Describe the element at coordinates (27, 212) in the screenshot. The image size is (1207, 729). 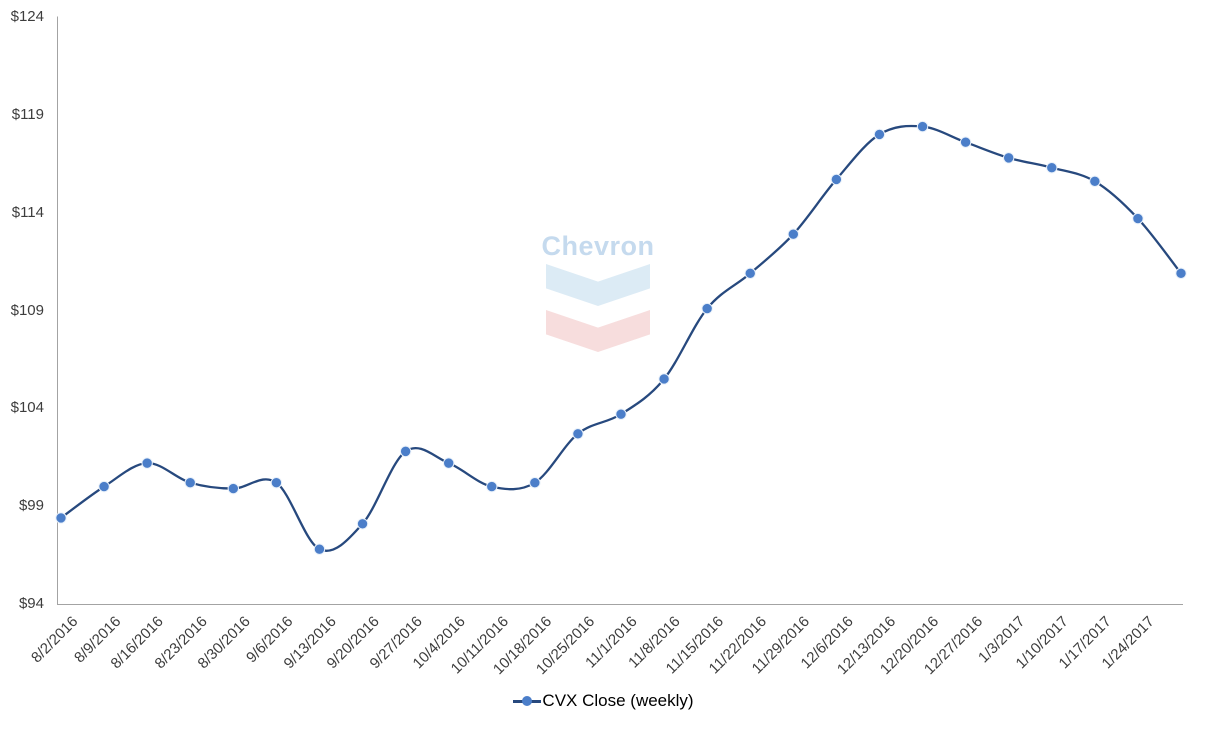
I see `y-axis-tick-label: $114` at that location.